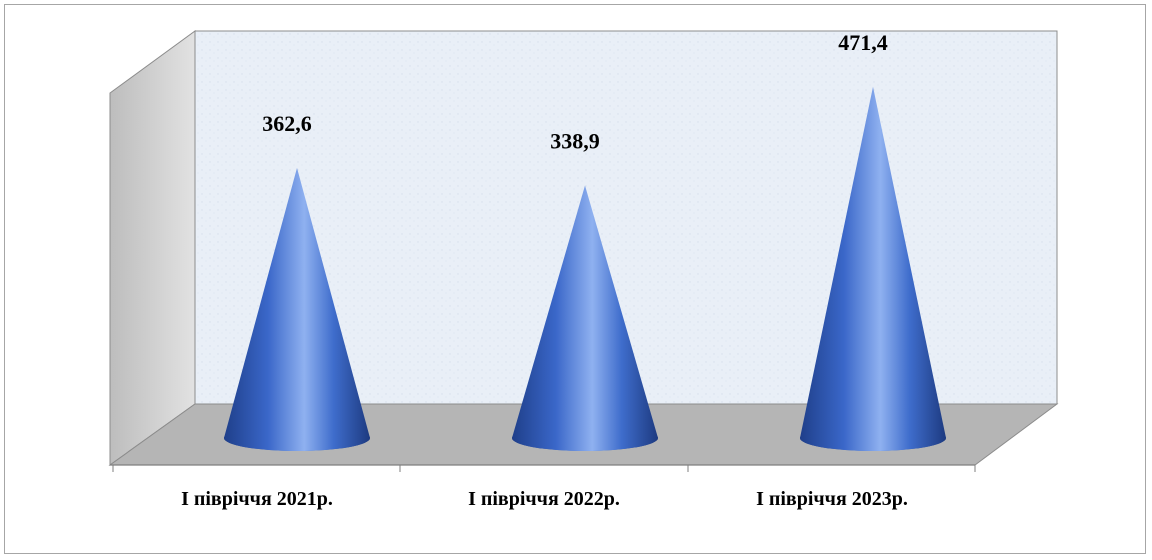  What do you see at coordinates (287, 123) in the screenshot?
I see `data-label: 362,6` at bounding box center [287, 123].